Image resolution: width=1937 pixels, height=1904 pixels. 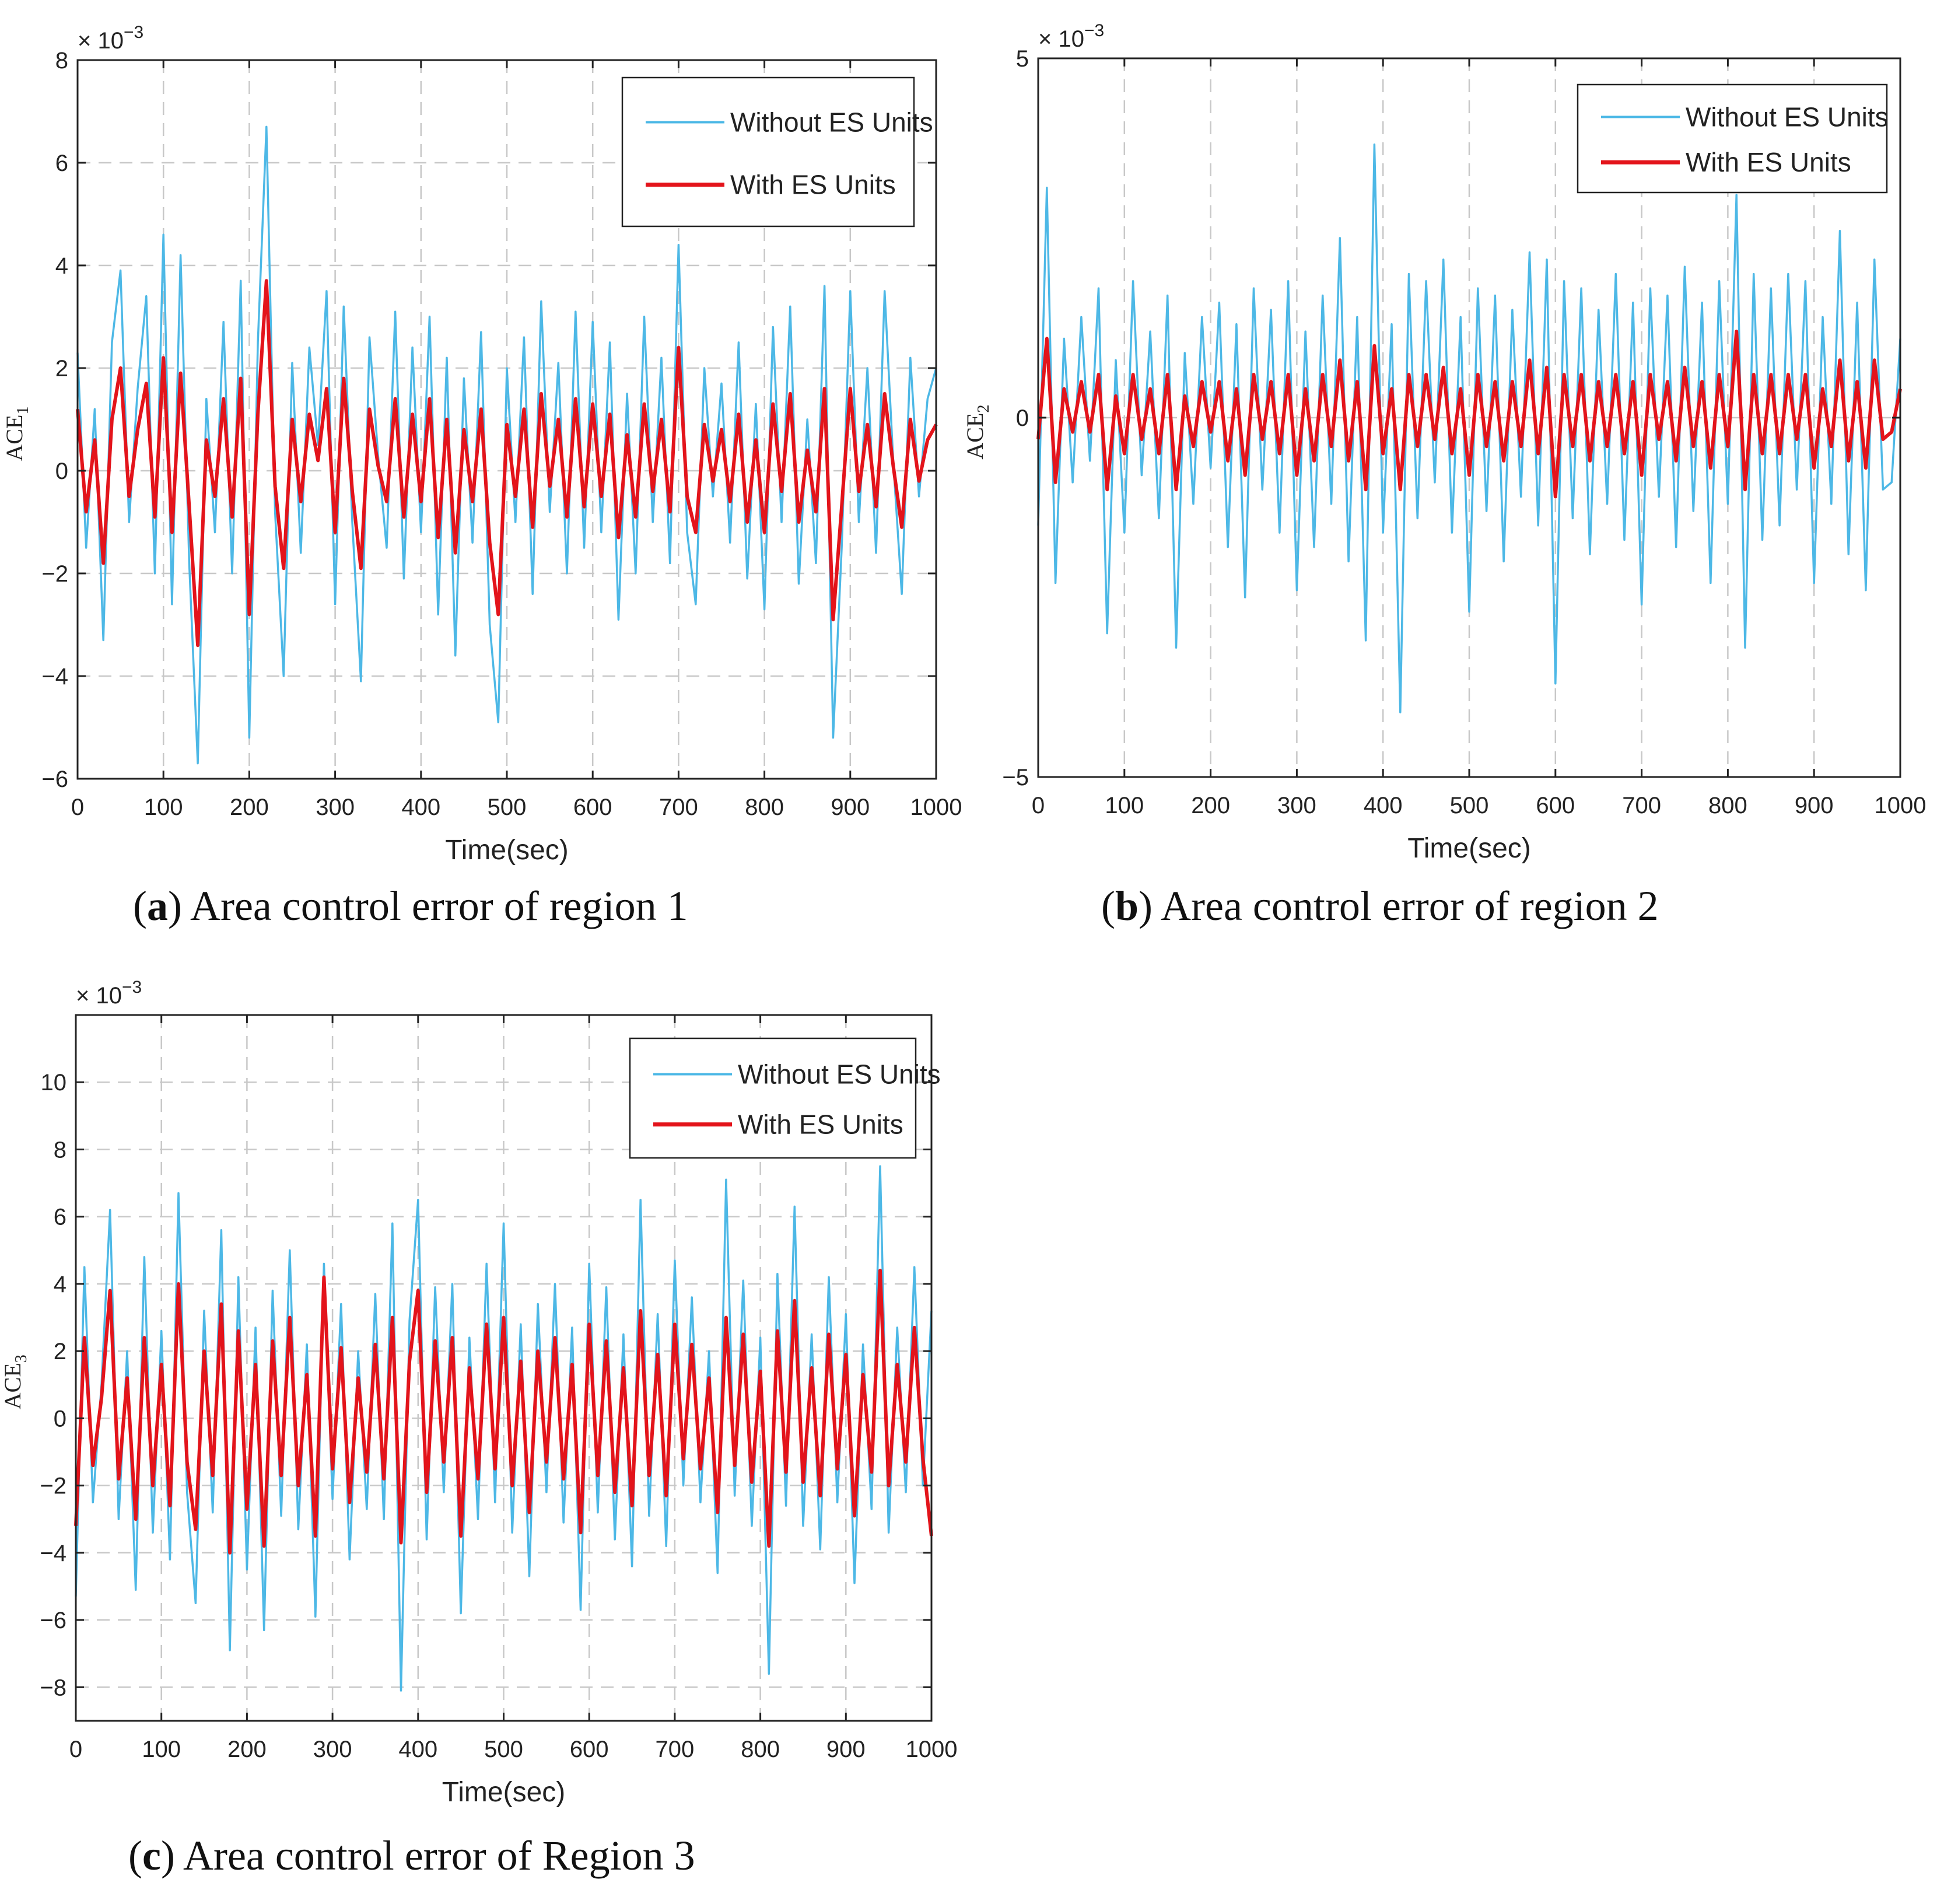 What do you see at coordinates (151, 1855) in the screenshot?
I see `caption-c-letter: c` at bounding box center [151, 1855].